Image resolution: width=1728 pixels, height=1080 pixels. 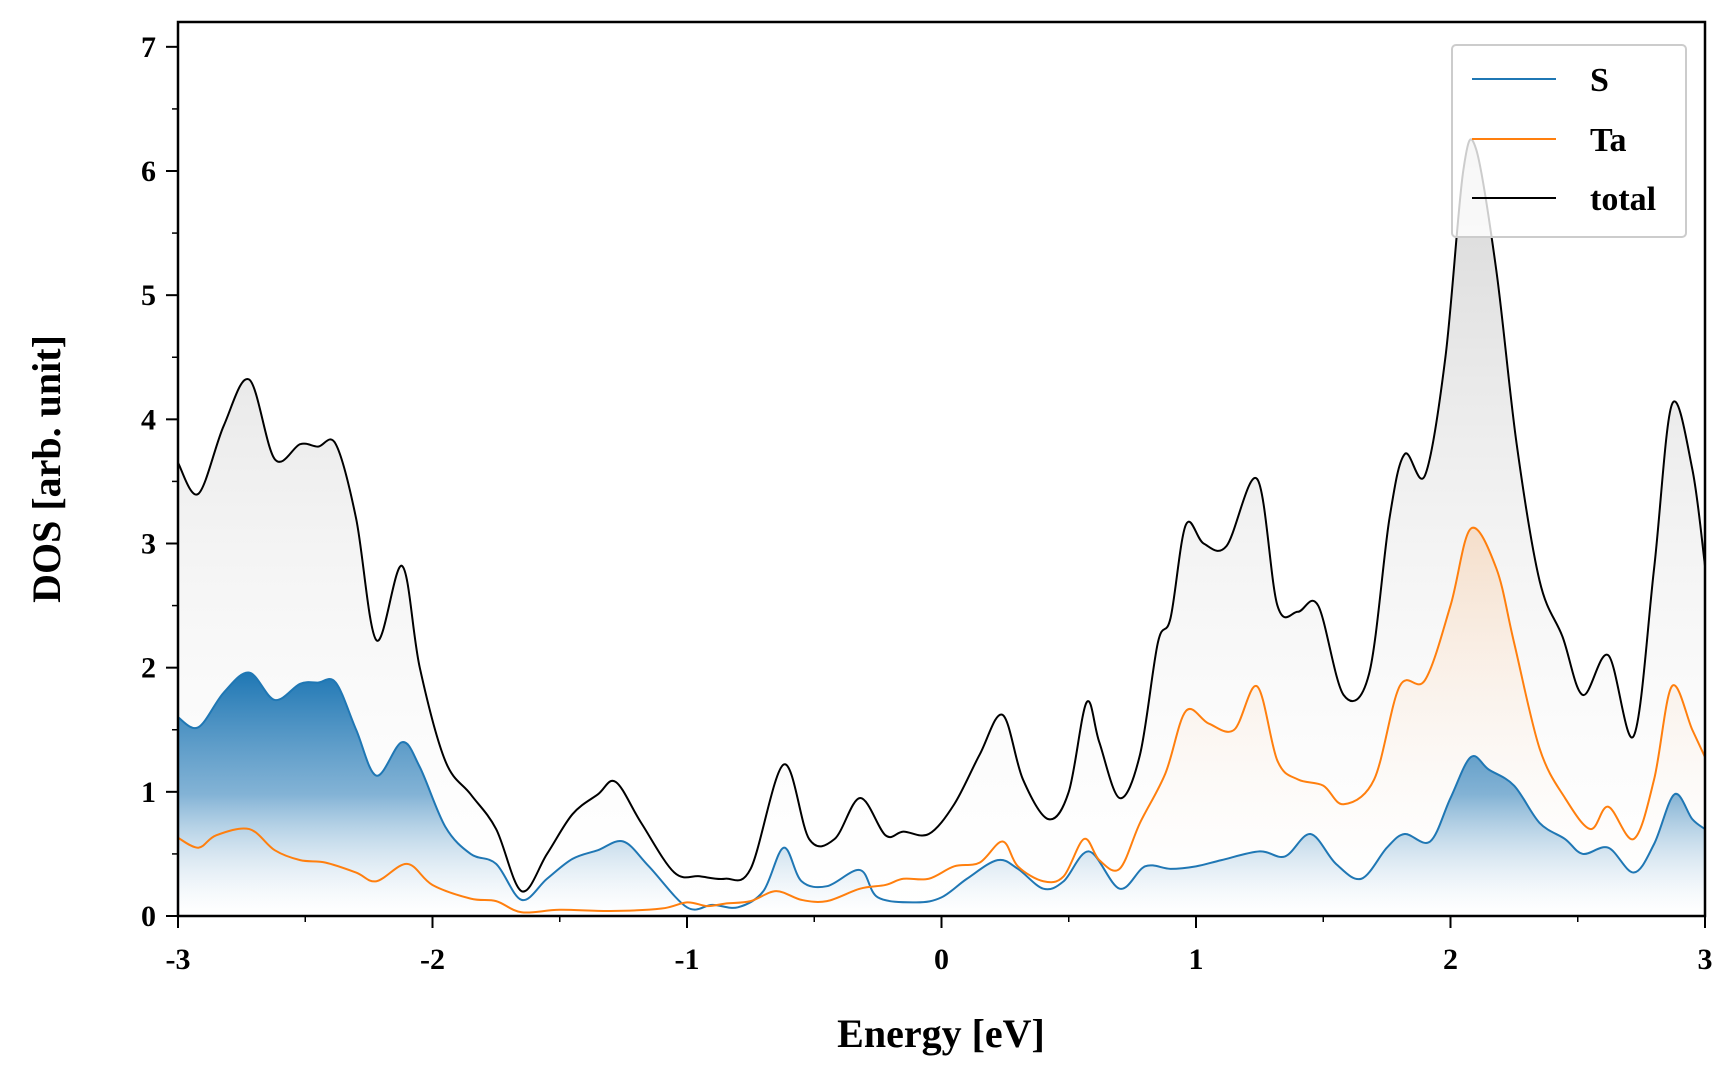 What do you see at coordinates (1623, 199) in the screenshot?
I see `legend-label-total: total` at bounding box center [1623, 199].